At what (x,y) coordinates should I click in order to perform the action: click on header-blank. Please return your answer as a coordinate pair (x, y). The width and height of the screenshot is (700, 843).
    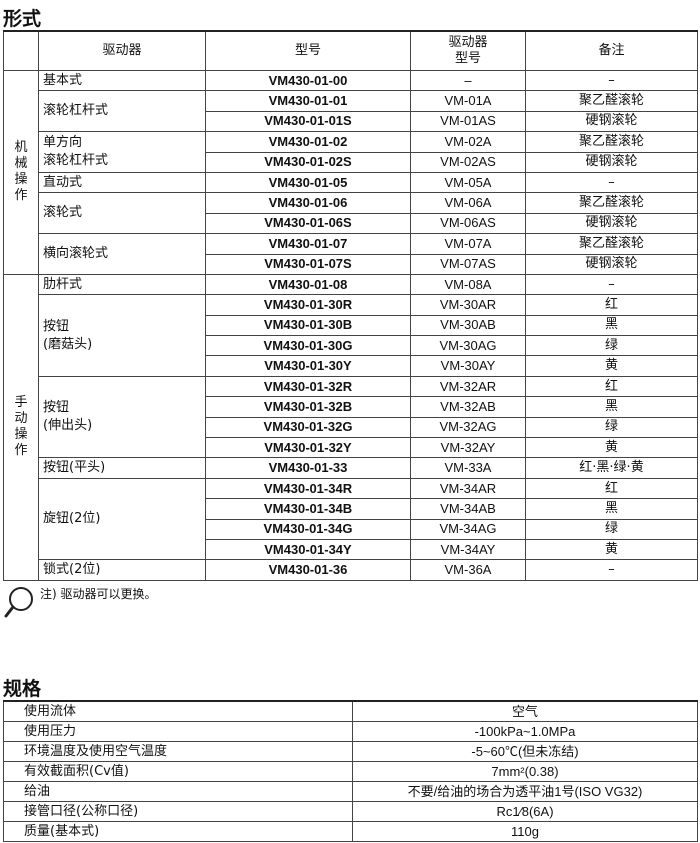
    Looking at the image, I should click on (21, 50).